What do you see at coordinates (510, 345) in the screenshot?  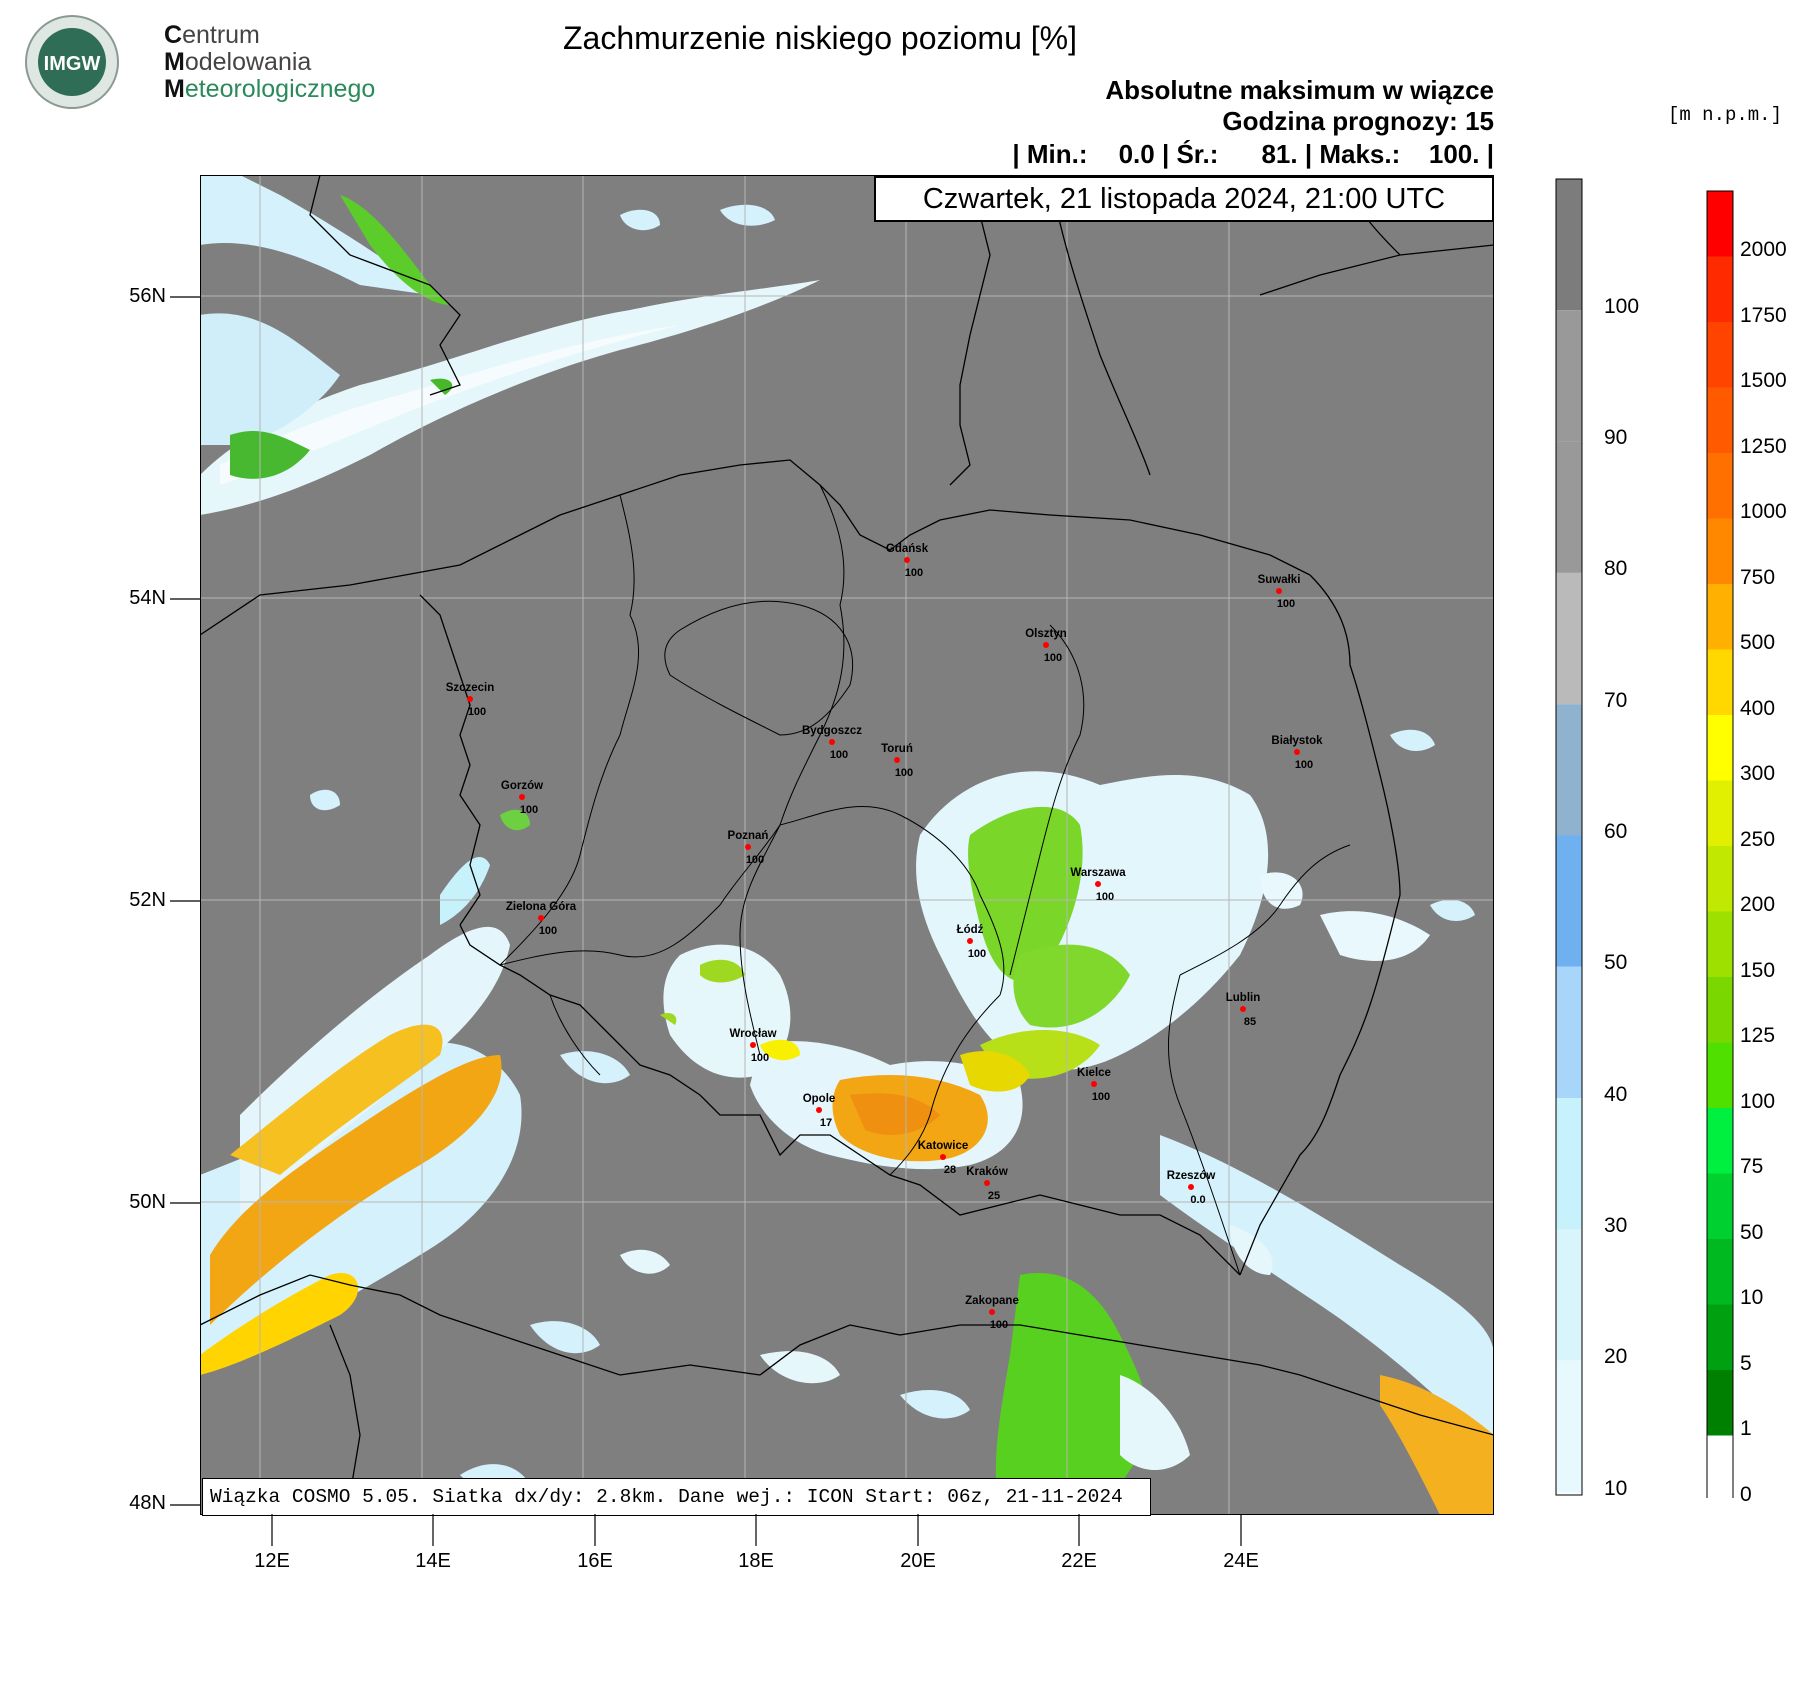 I see `baltic-clear-band` at bounding box center [510, 345].